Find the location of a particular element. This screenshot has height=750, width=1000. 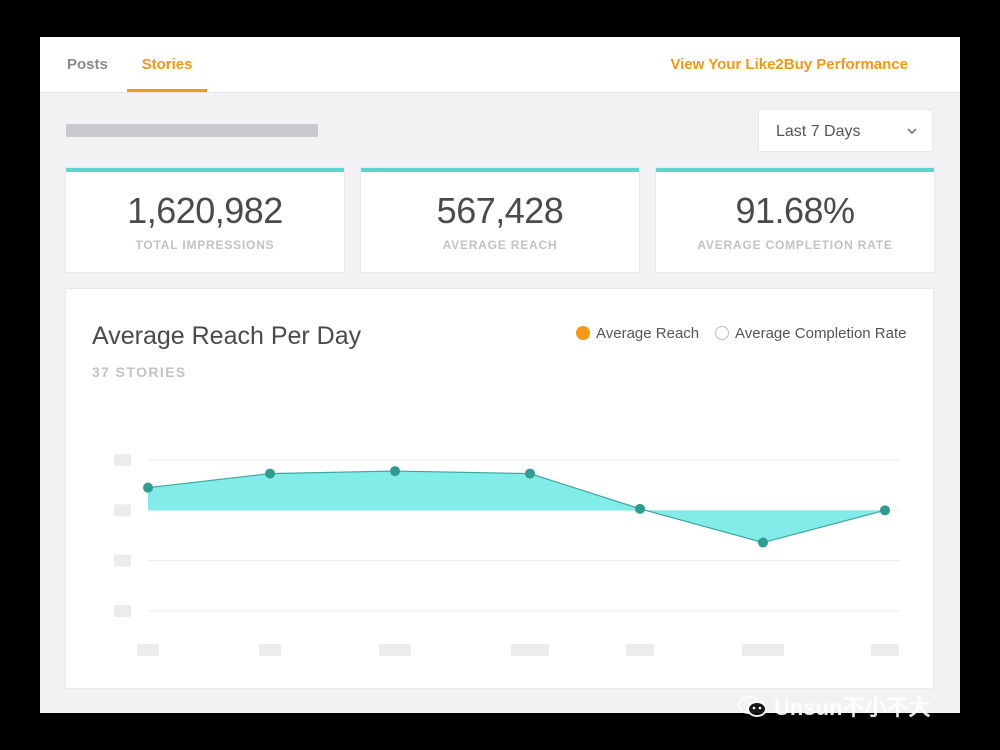

stat-label: AVERAGE COMPLETION RATE is located at coordinates (795, 245).